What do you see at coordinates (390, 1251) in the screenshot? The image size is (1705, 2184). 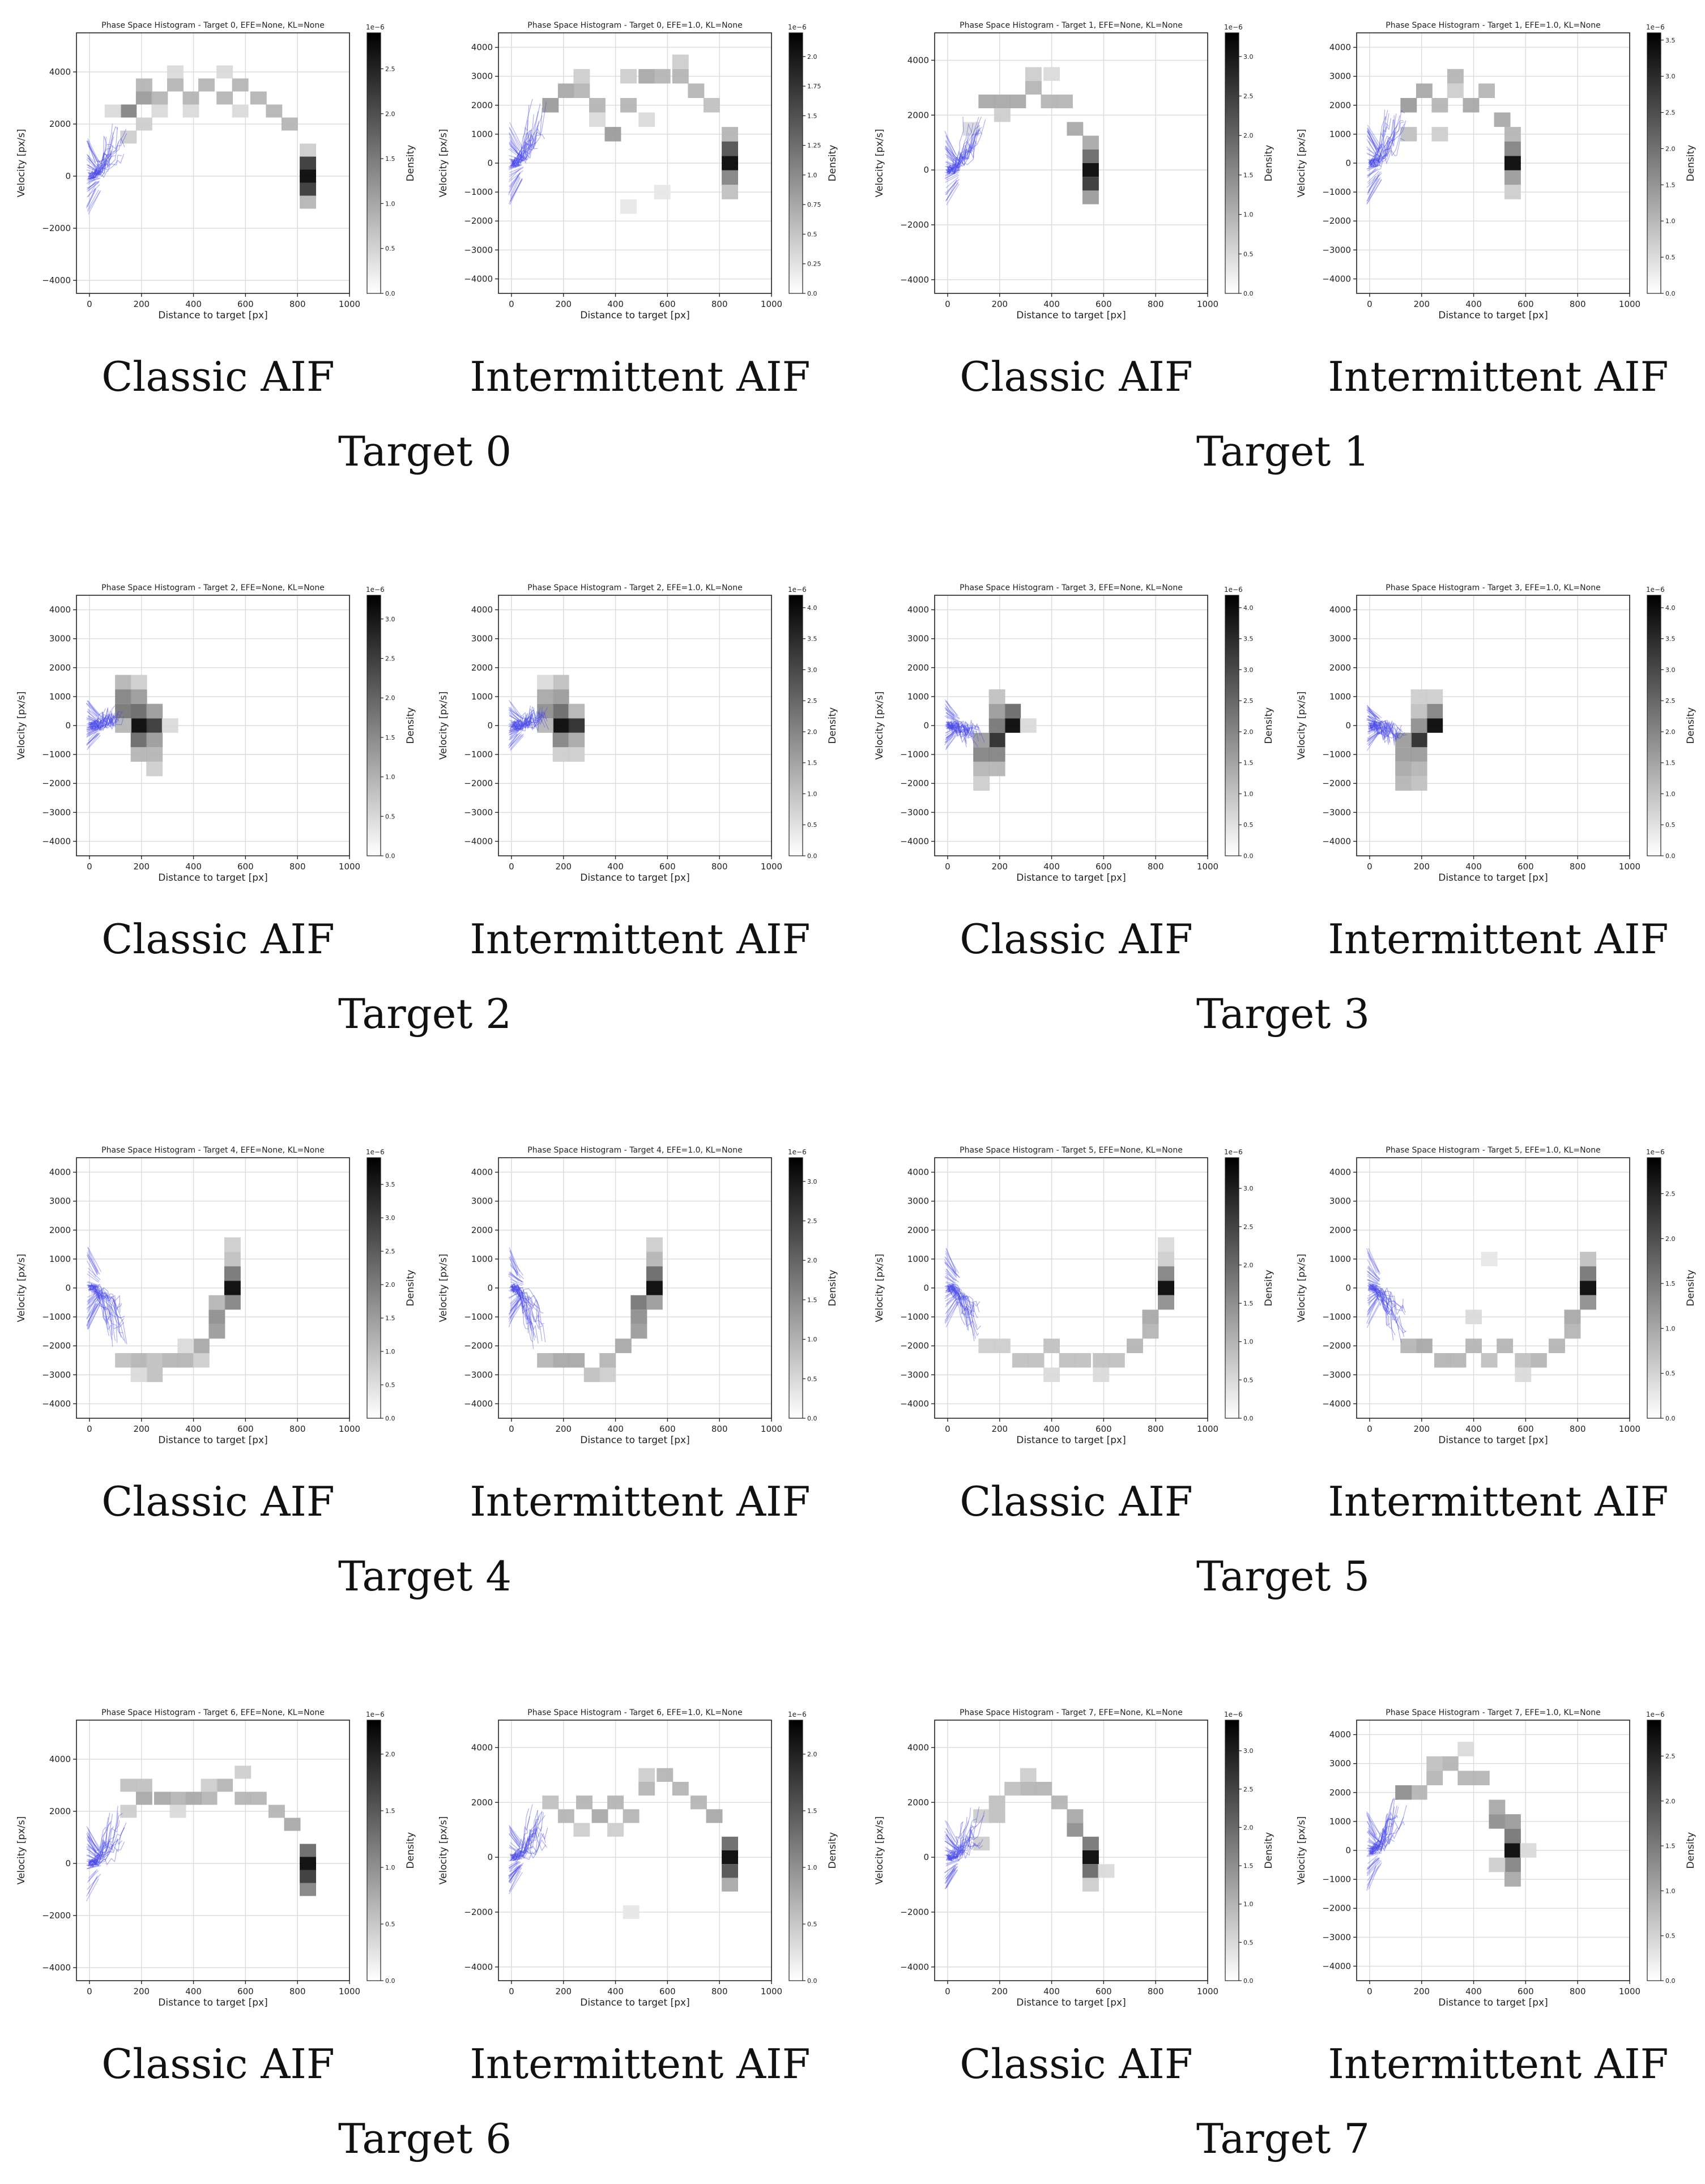 I see `colorbar-tick-label: 2.5` at bounding box center [390, 1251].